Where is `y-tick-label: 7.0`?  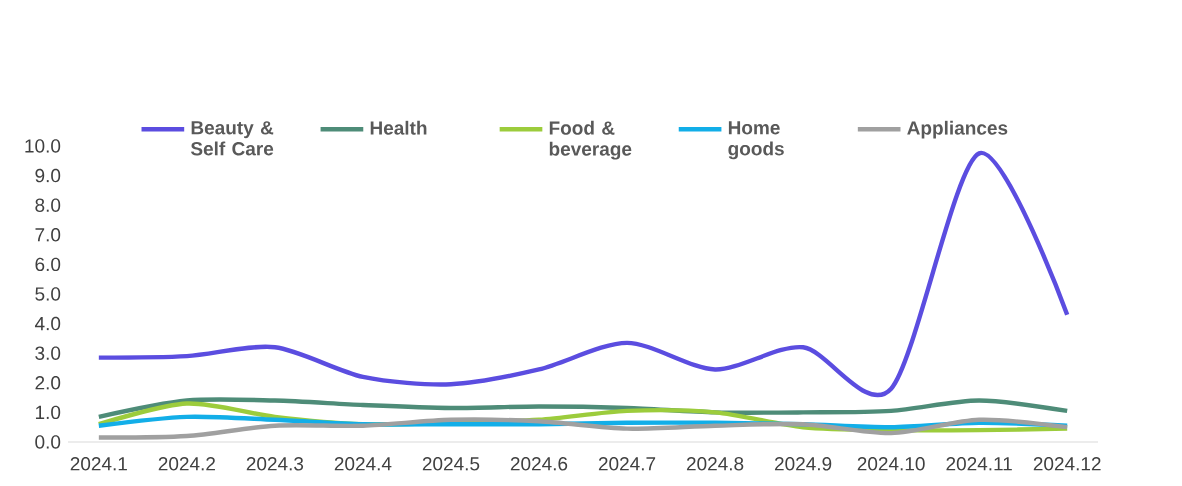 y-tick-label: 7.0 is located at coordinates (48, 235).